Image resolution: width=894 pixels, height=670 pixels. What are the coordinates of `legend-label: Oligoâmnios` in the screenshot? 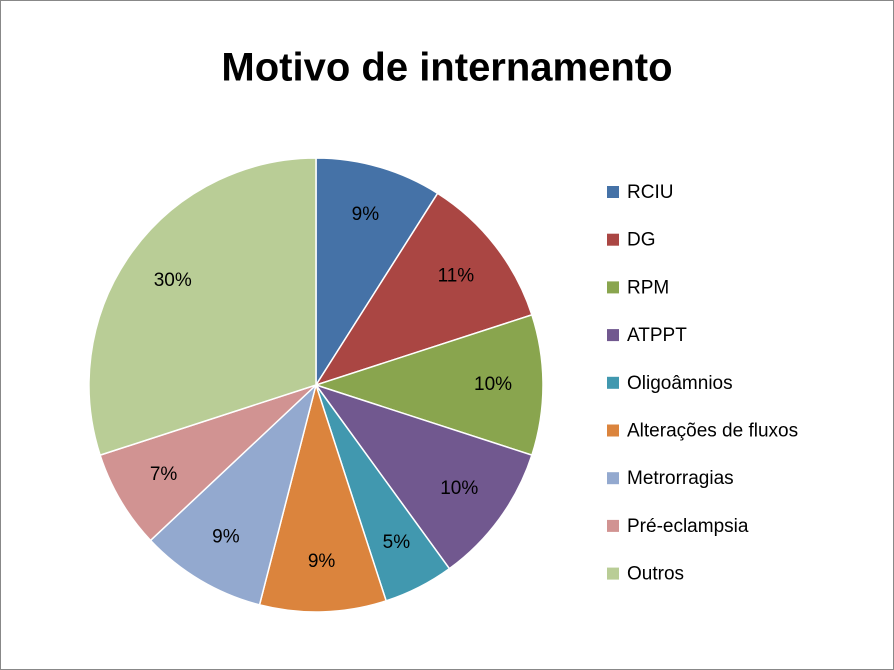 It's located at (680, 383).